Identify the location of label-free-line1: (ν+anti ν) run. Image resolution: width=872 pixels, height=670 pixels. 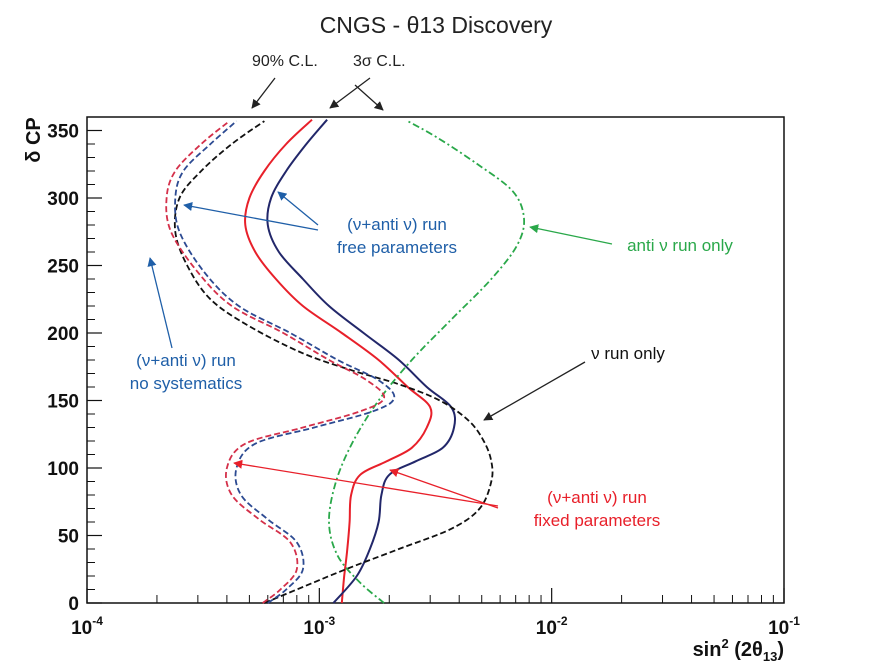
(397, 224).